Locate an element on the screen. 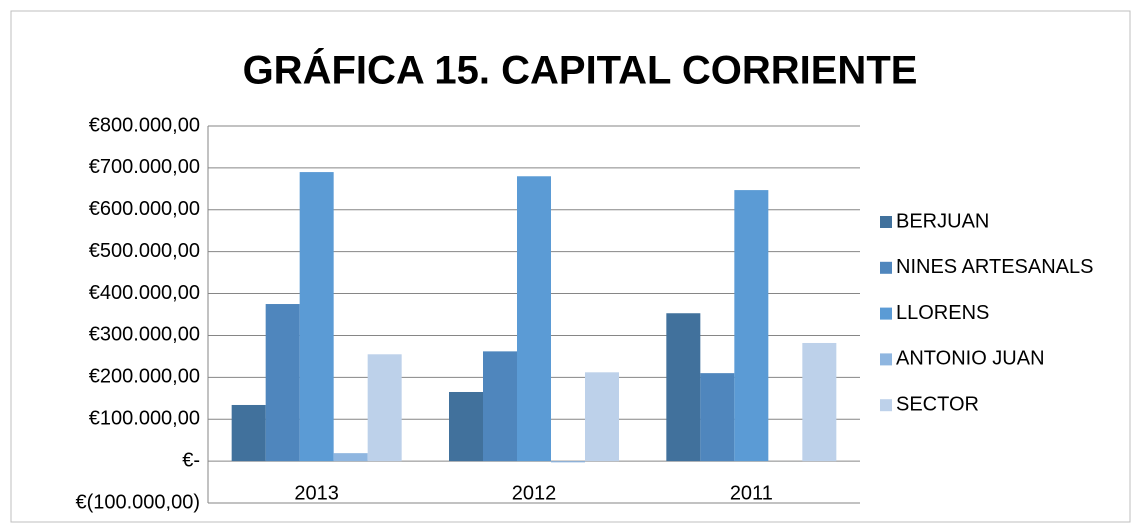  y-tick-label: €400.000,00 is located at coordinates (144, 293).